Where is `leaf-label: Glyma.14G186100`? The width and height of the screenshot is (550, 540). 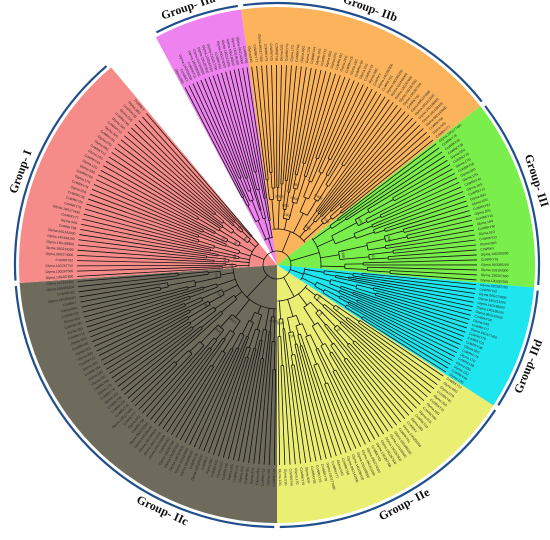 leaf-label: Glyma.14G186100 is located at coordinates (490, 310).